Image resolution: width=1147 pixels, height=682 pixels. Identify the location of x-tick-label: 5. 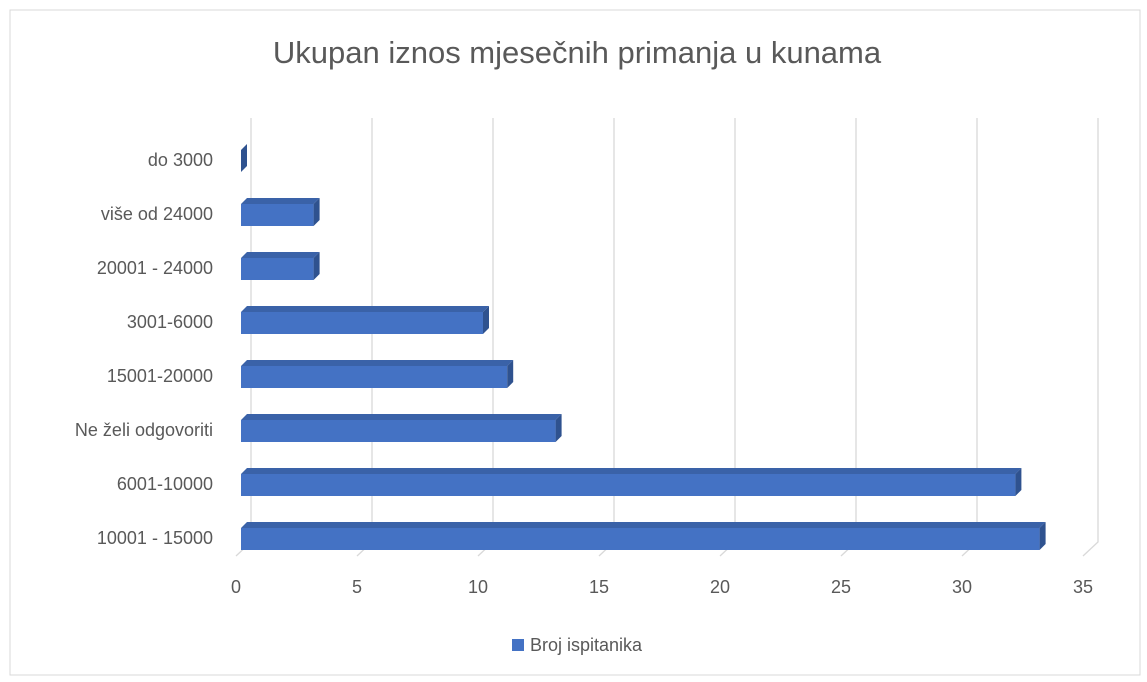
(357, 587).